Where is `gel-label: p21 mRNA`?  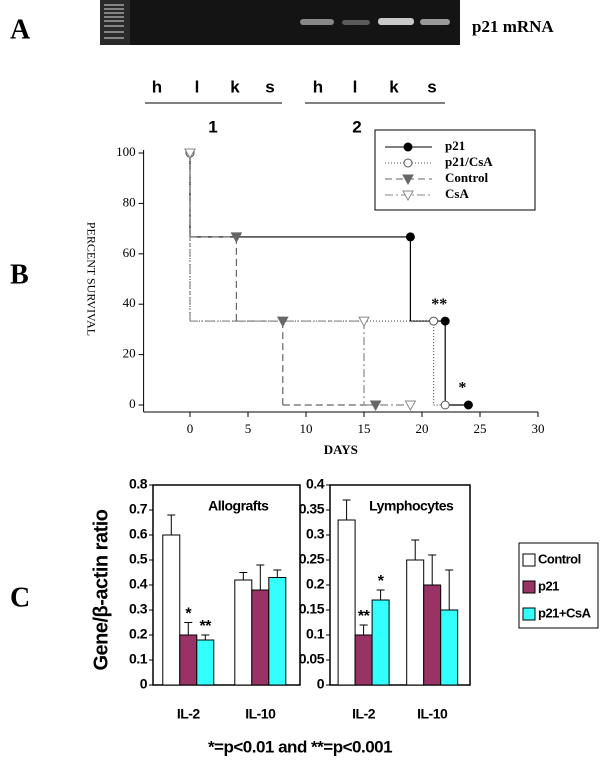
gel-label: p21 mRNA is located at coordinates (513, 26).